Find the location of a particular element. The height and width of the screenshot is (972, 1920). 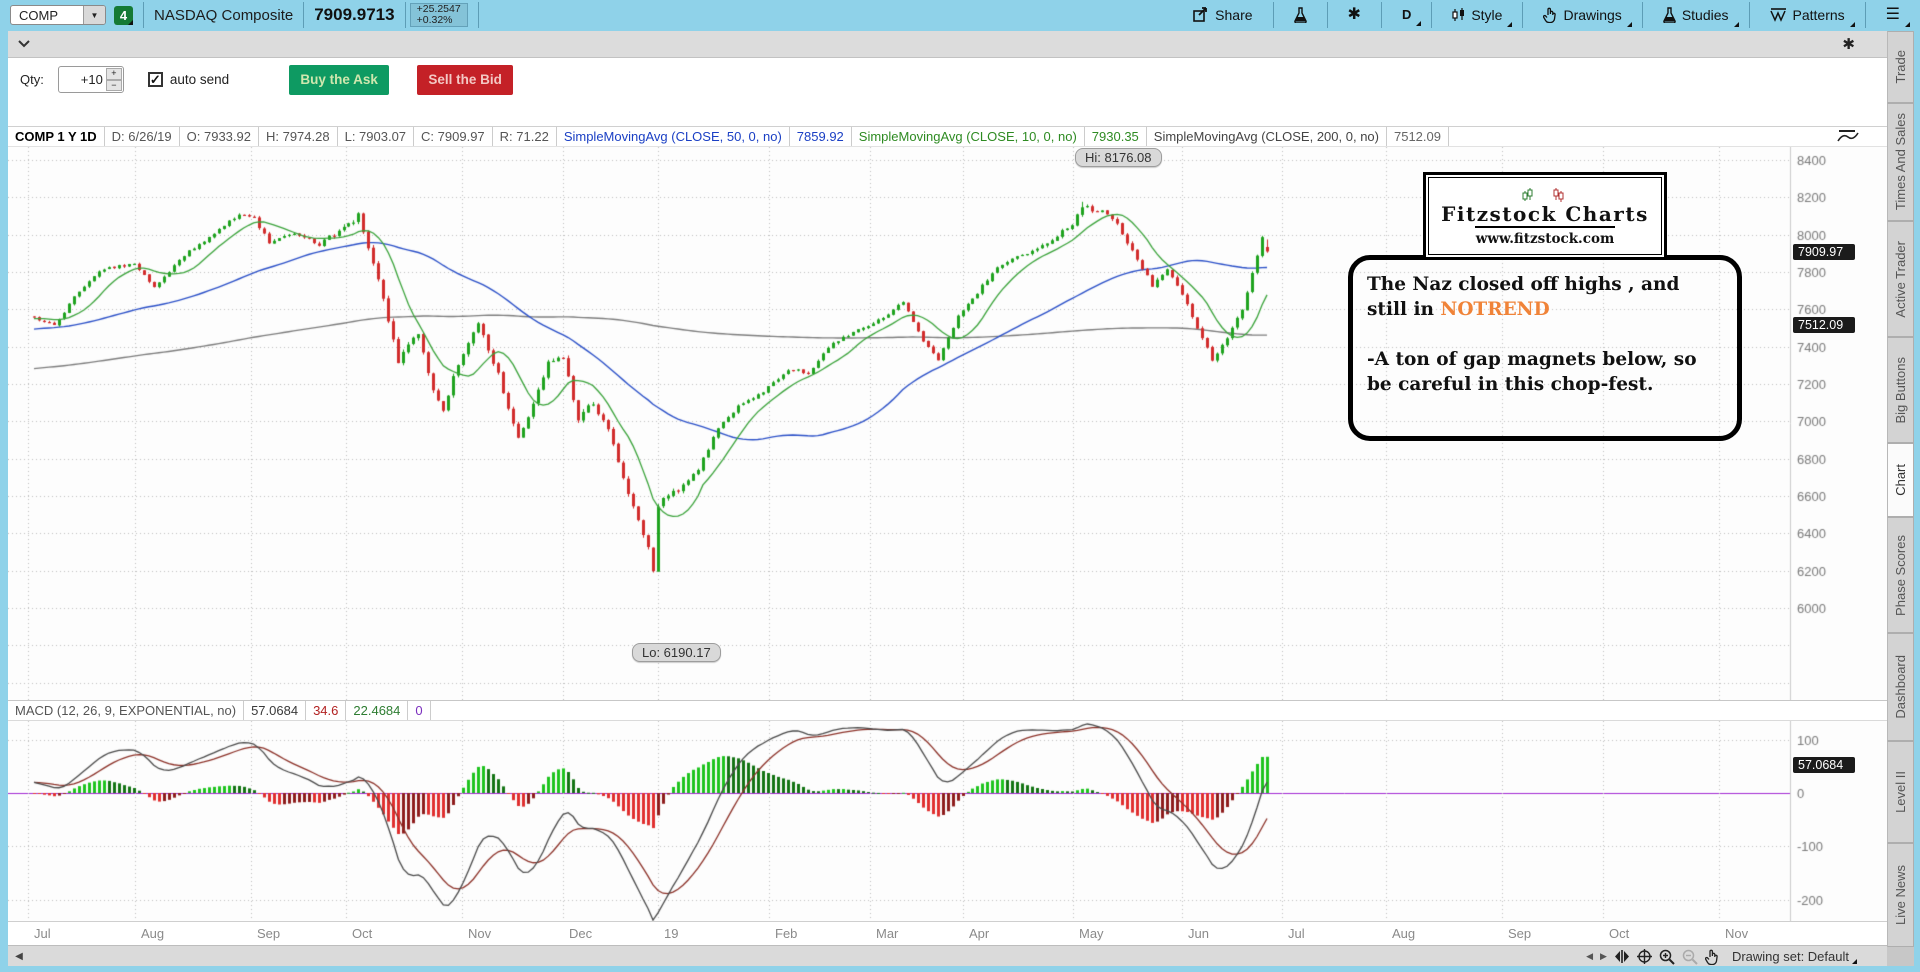

fitzstock-logo: Fitzstock Charts www.fitzstock.com is located at coordinates (1545, 216).